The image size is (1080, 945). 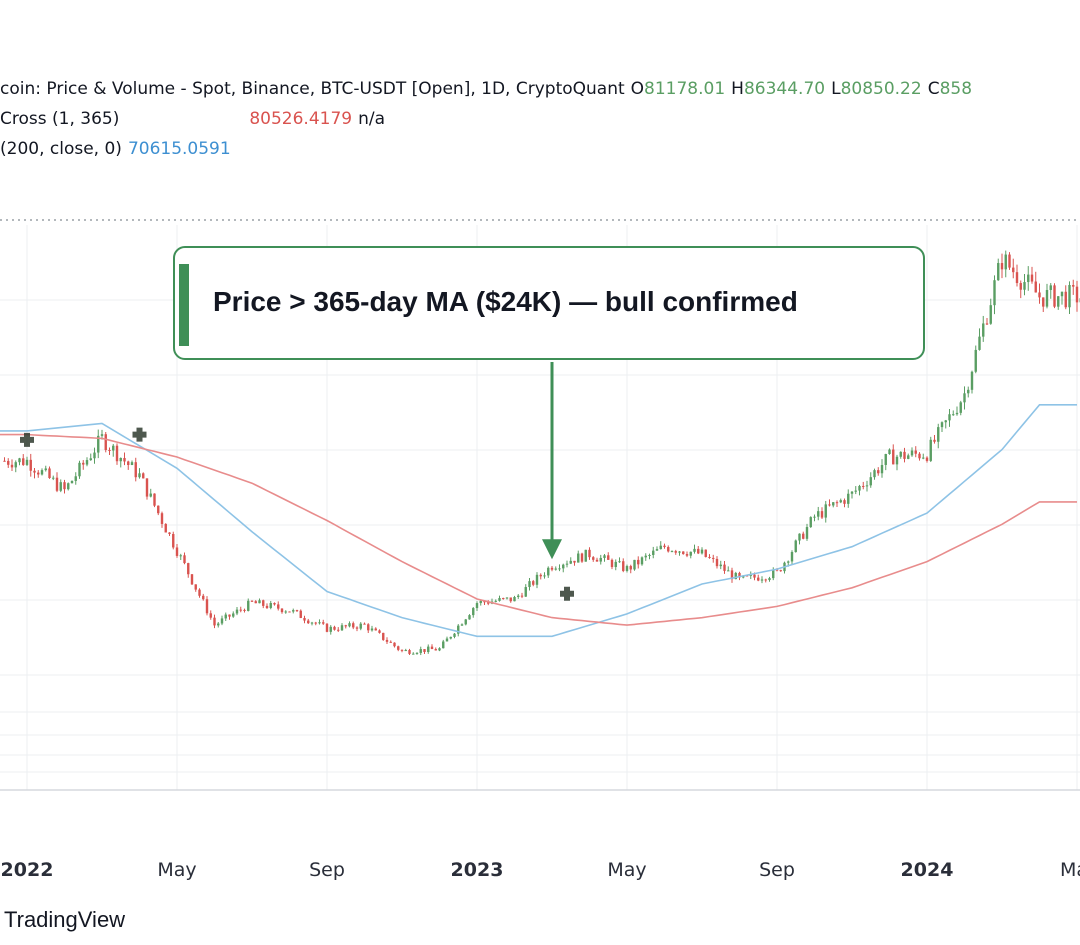 I want to click on x-tick-label: 2024, so click(x=927, y=870).